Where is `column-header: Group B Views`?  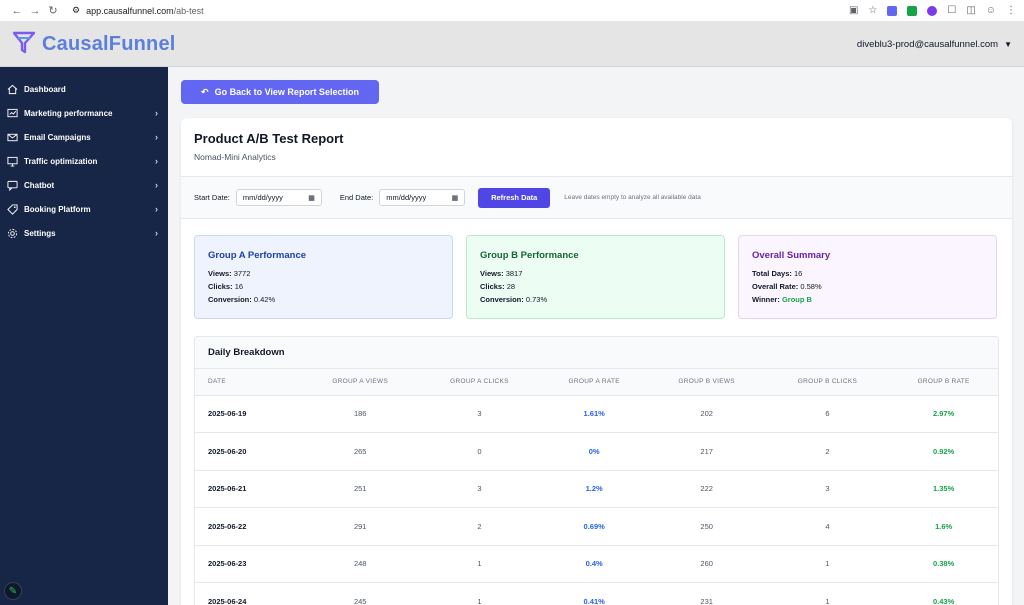 column-header: Group B Views is located at coordinates (706, 382).